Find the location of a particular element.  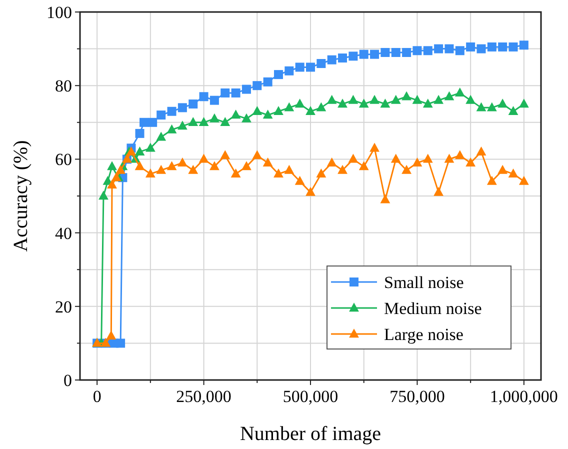

x-tick-label: 750,000 is located at coordinates (417, 396).